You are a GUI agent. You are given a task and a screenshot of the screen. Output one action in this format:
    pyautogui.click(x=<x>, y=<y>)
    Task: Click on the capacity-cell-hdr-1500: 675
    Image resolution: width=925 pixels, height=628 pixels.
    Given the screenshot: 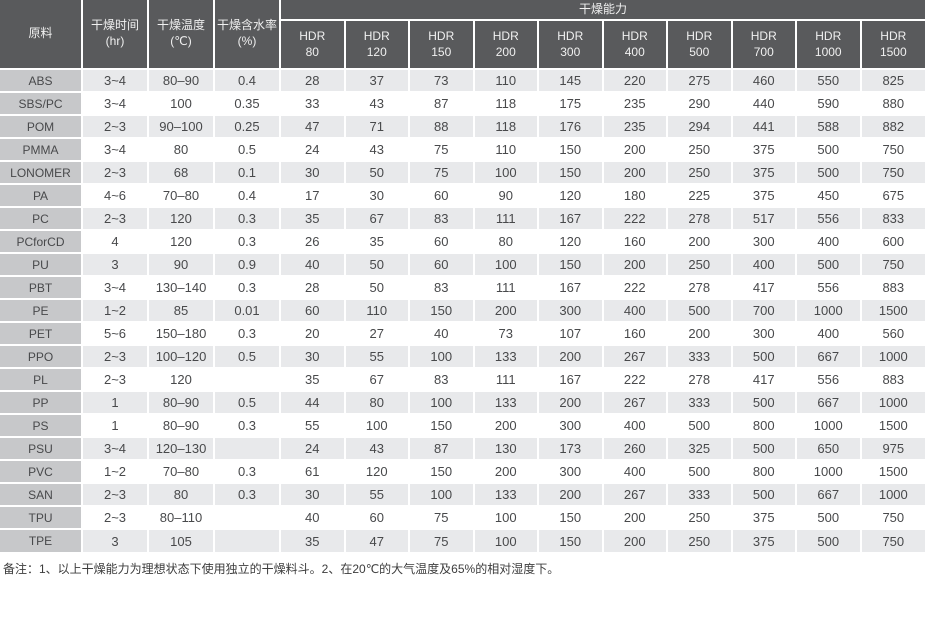 What is the action you would take?
    pyautogui.click(x=892, y=195)
    